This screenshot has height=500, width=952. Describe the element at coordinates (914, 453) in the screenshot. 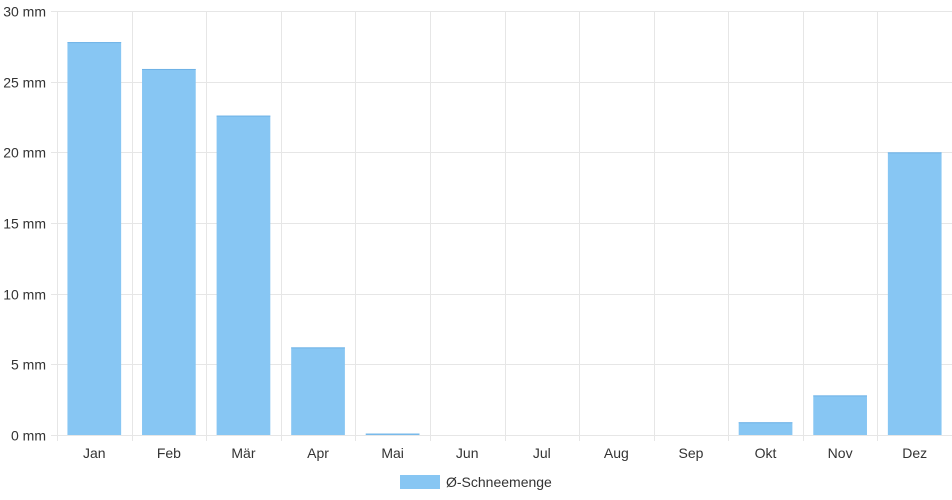

I see `x-tick-label: Dez` at that location.